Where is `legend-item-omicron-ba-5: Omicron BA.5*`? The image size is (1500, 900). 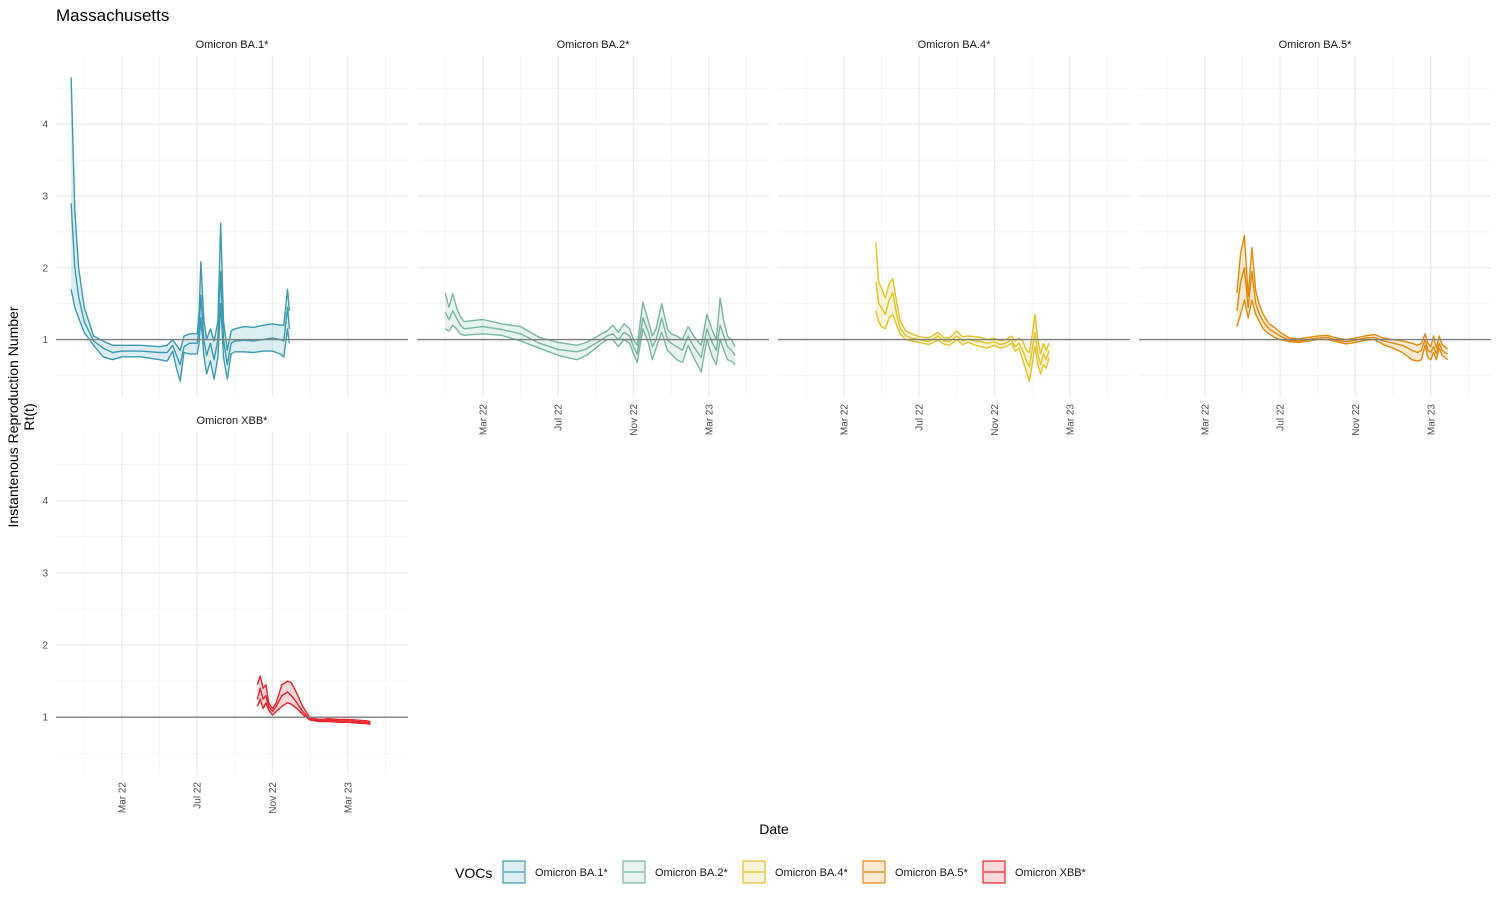
legend-item-omicron-ba-5: Omicron BA.5* is located at coordinates (915, 872).